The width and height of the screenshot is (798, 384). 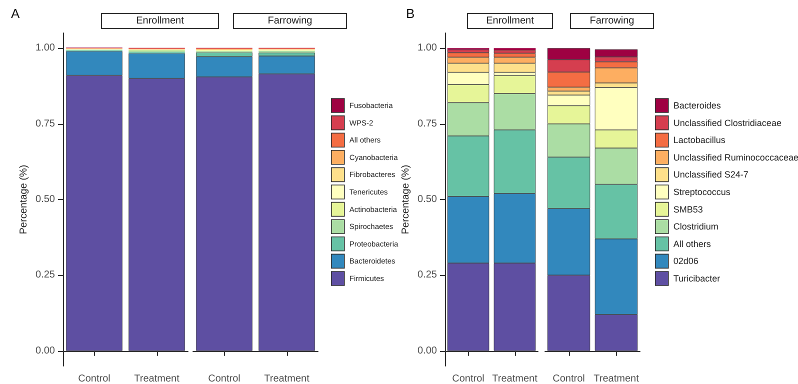 What do you see at coordinates (699, 140) in the screenshot?
I see `legend-label: Lactobacillus` at bounding box center [699, 140].